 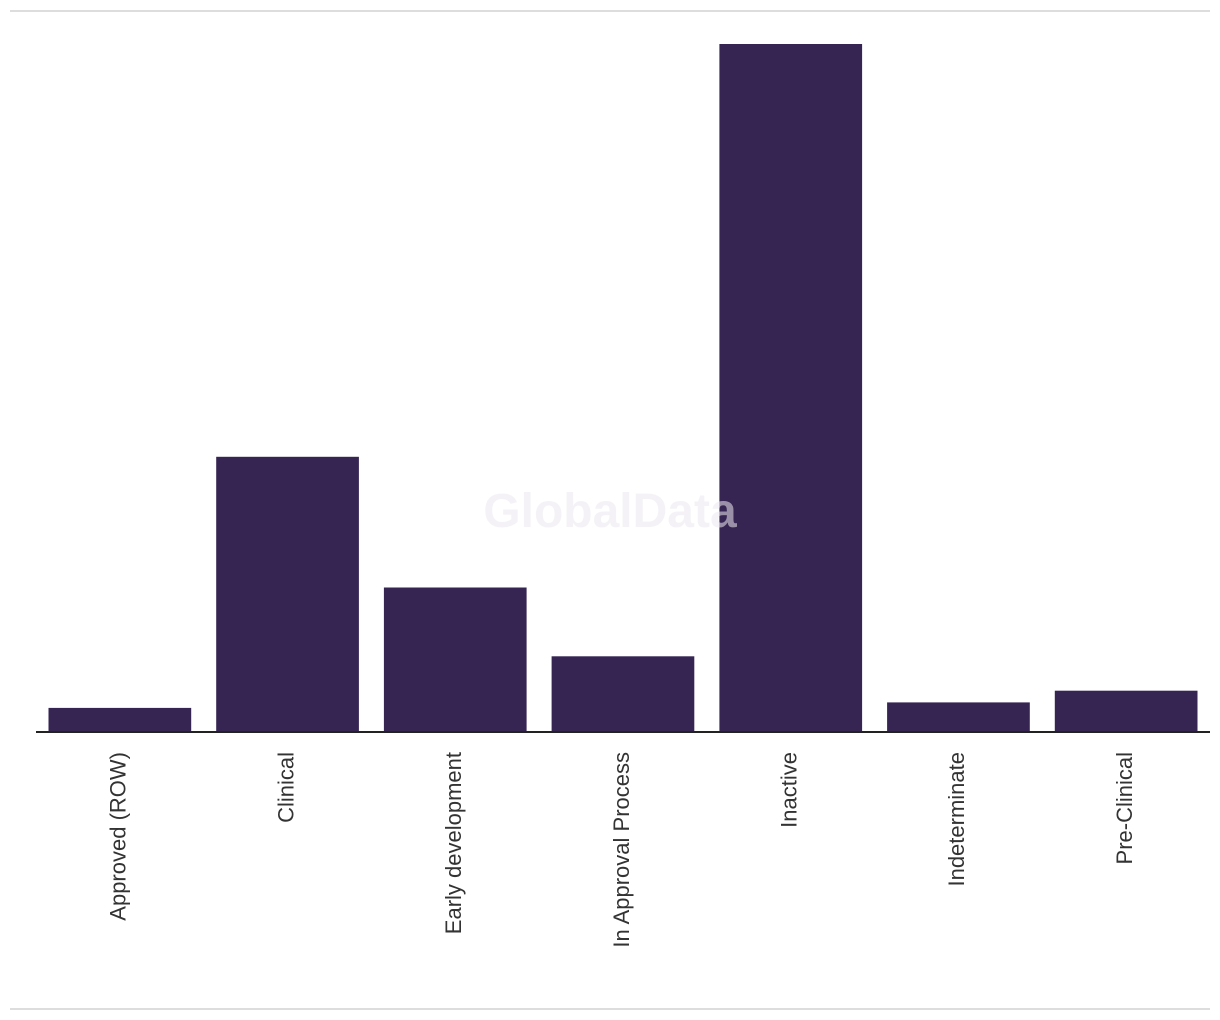 I want to click on bar-in-approval-process, so click(x=623, y=694).